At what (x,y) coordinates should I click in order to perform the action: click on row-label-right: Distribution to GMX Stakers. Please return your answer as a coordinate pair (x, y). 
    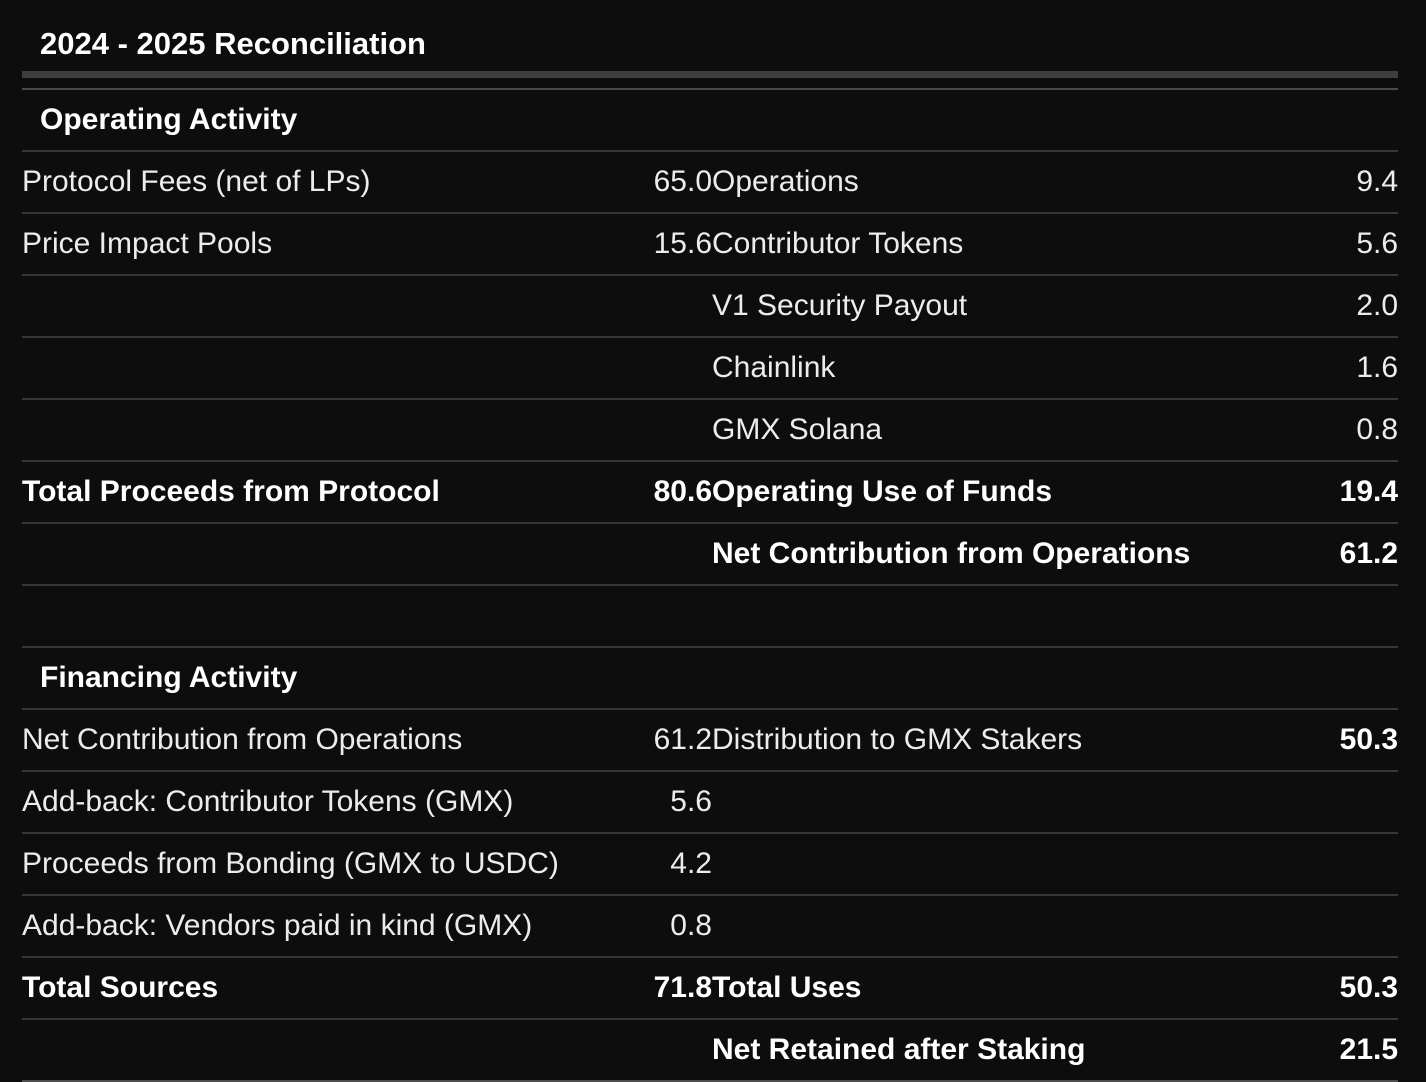
    Looking at the image, I should click on (1000, 740).